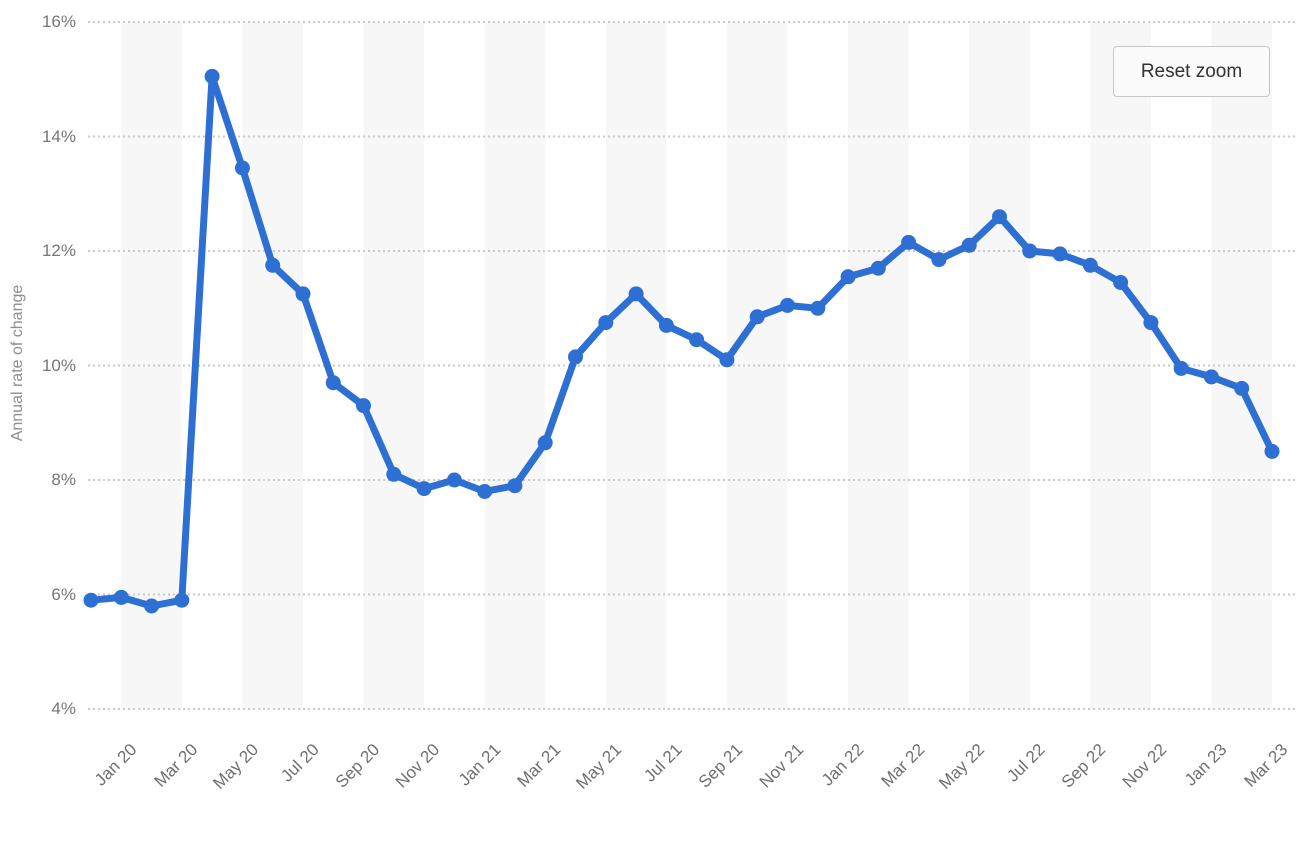 This screenshot has width=1304, height=842. What do you see at coordinates (63, 479) in the screenshot?
I see `y-tick-label: 8%` at bounding box center [63, 479].